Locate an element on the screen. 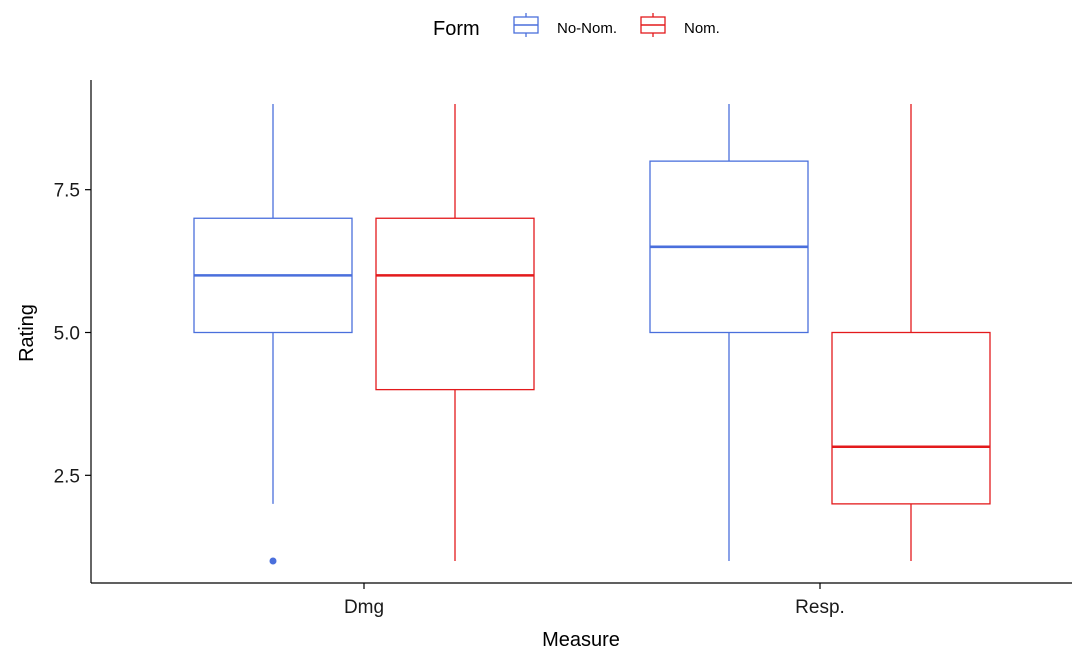 This screenshot has width=1086, height=653. legend-entry-no-nom: No-Nom. is located at coordinates (565, 25).